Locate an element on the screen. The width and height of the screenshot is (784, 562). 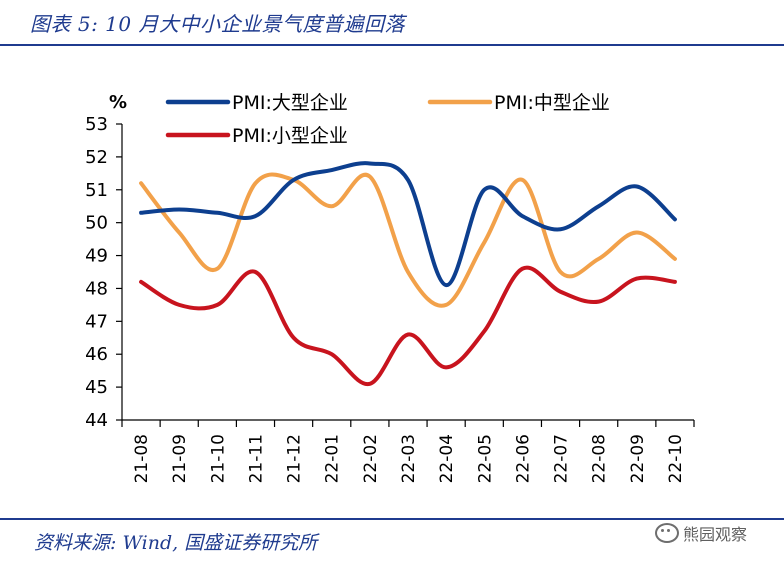
y-tick-label: 48 is located at coordinates (96, 288).